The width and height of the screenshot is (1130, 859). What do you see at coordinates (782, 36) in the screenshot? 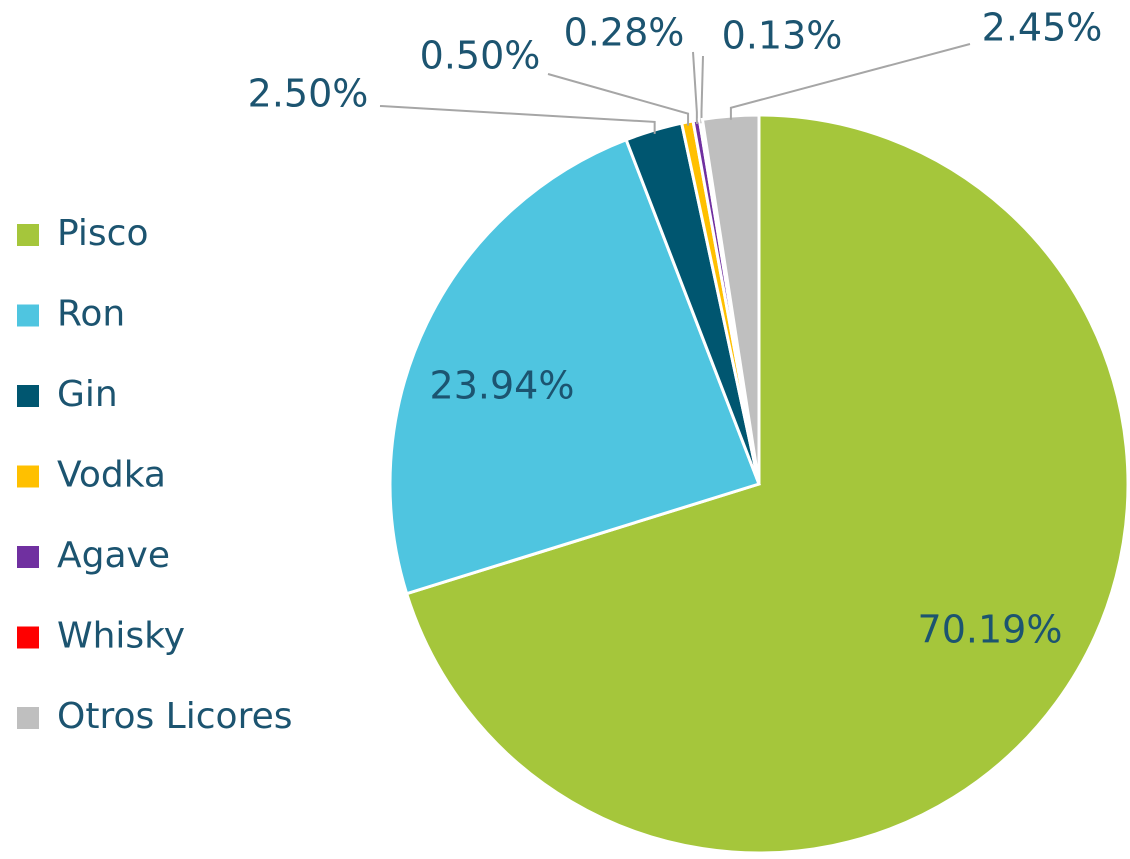
I see `data-label: 0.13%` at bounding box center [782, 36].